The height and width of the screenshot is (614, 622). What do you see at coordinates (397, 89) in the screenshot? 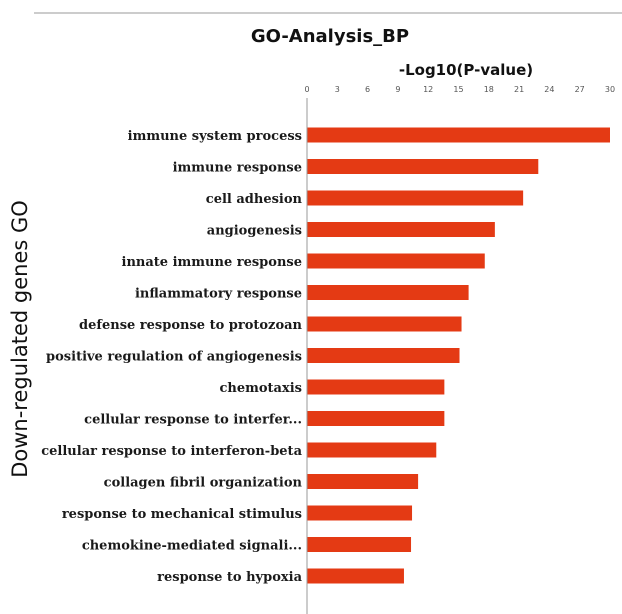
I see `x-tick-label: 9` at bounding box center [397, 89].